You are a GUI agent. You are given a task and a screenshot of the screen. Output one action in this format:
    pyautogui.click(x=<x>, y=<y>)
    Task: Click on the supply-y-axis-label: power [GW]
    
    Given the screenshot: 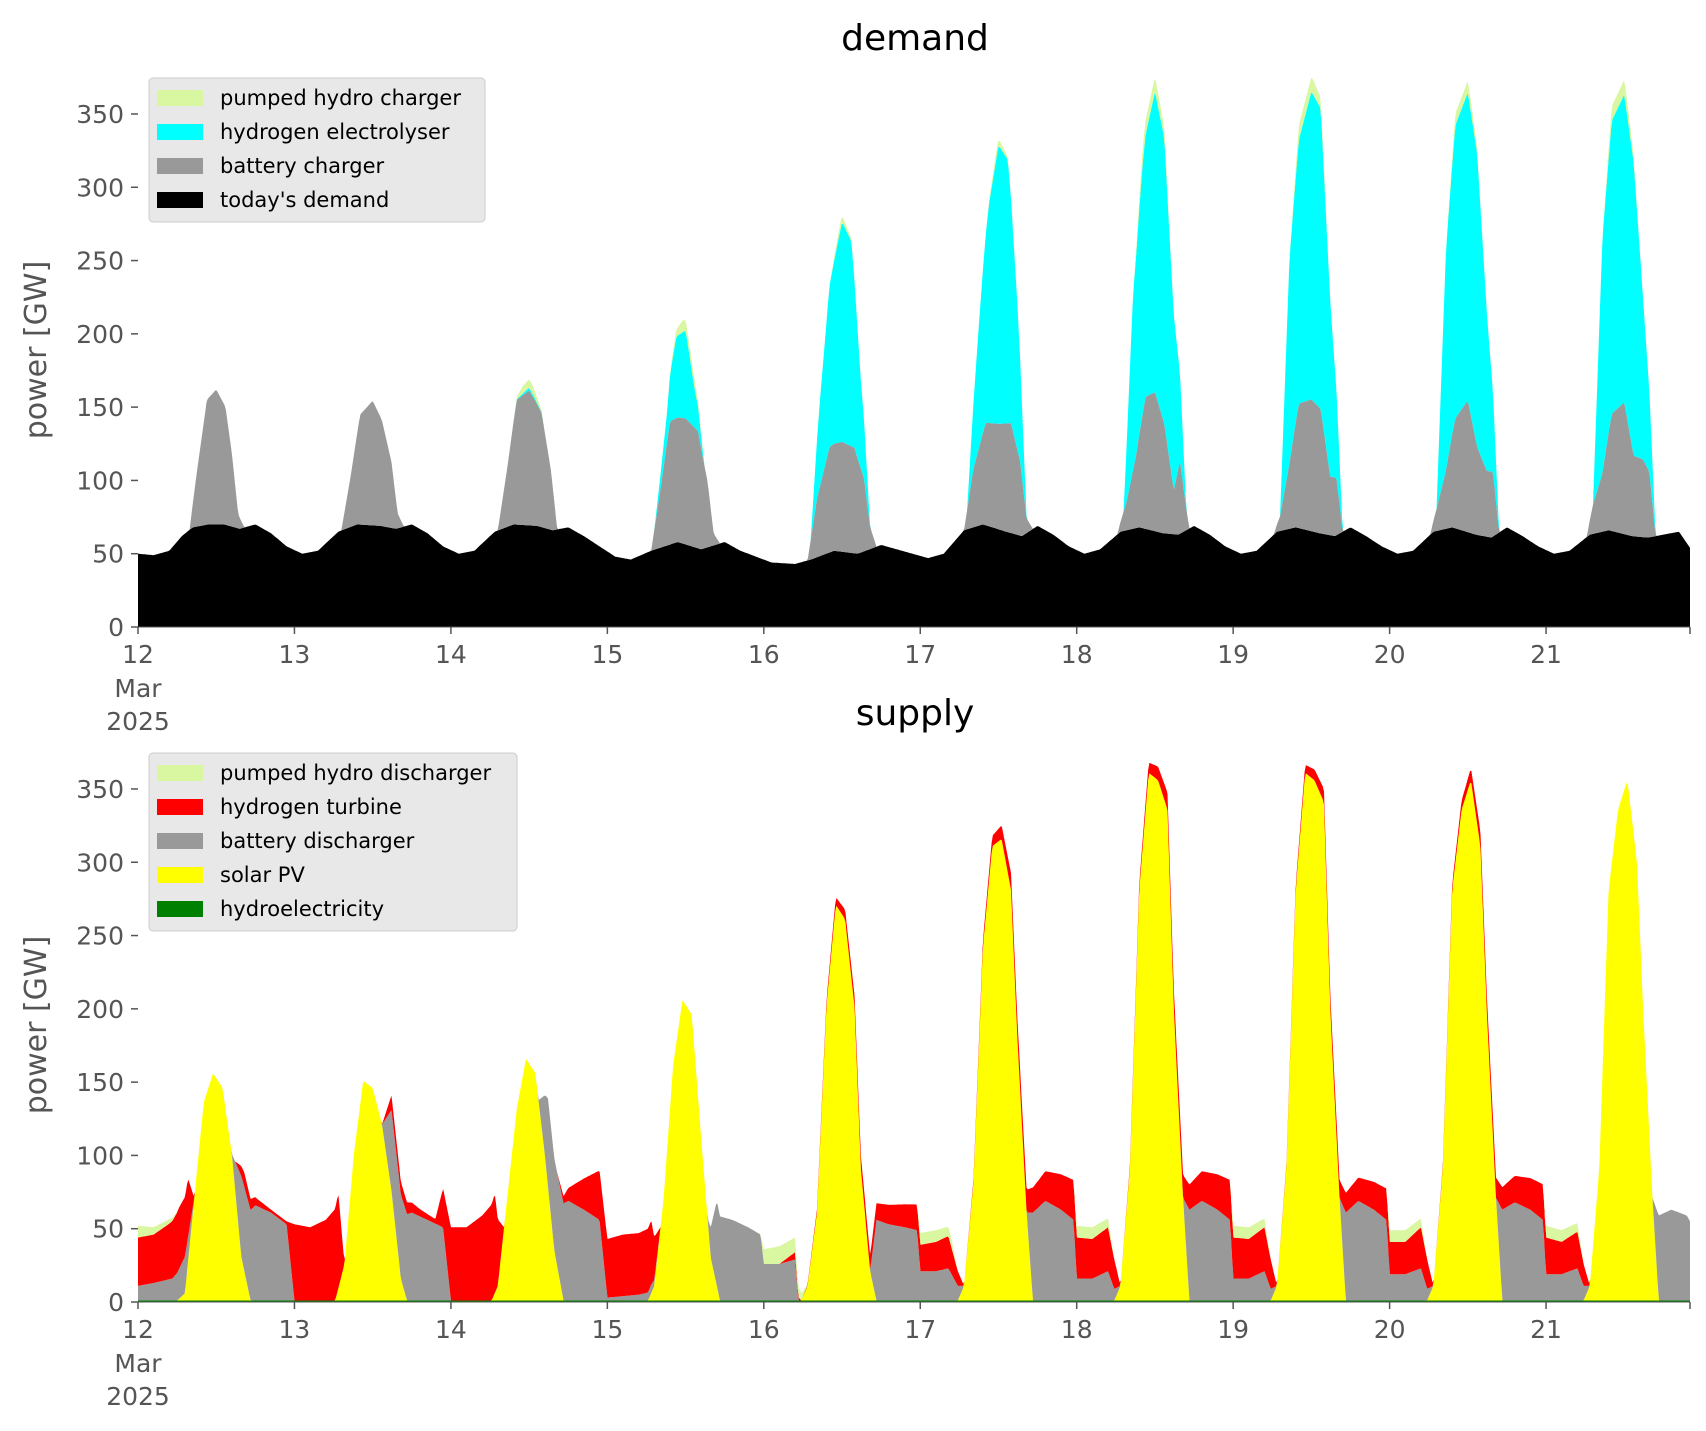 What is the action you would take?
    pyautogui.click(x=36, y=1025)
    